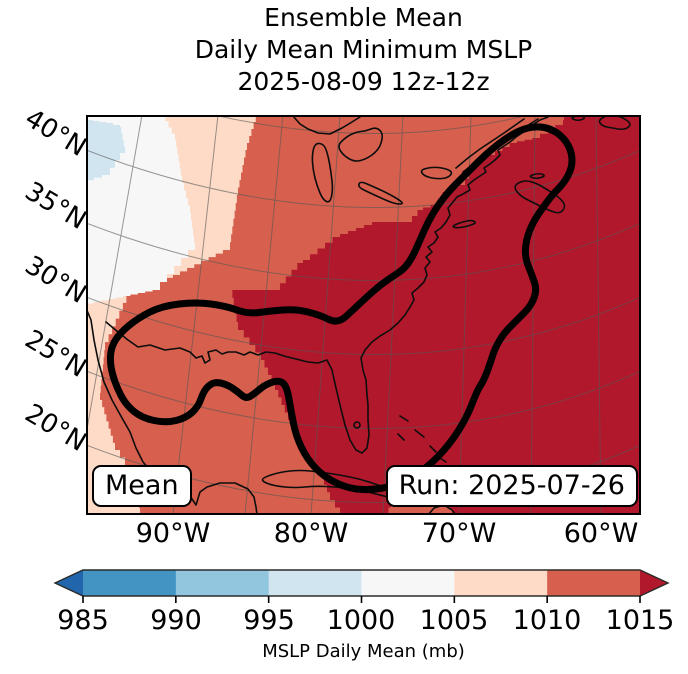  I want to click on cbar-tick-990: 990, so click(176, 620).